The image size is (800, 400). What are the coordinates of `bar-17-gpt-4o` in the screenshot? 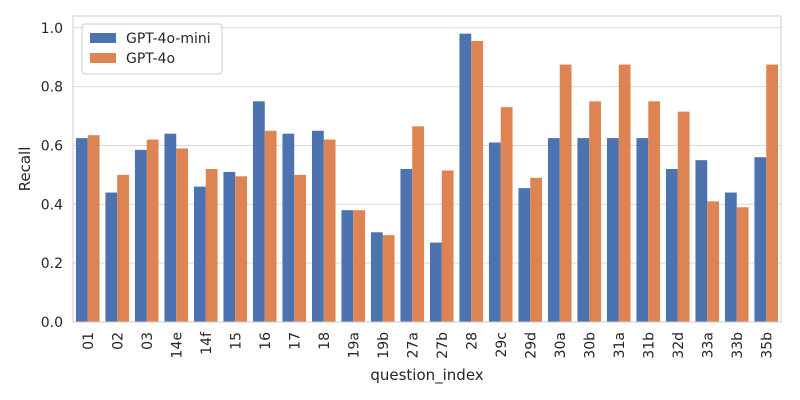 It's located at (300, 248).